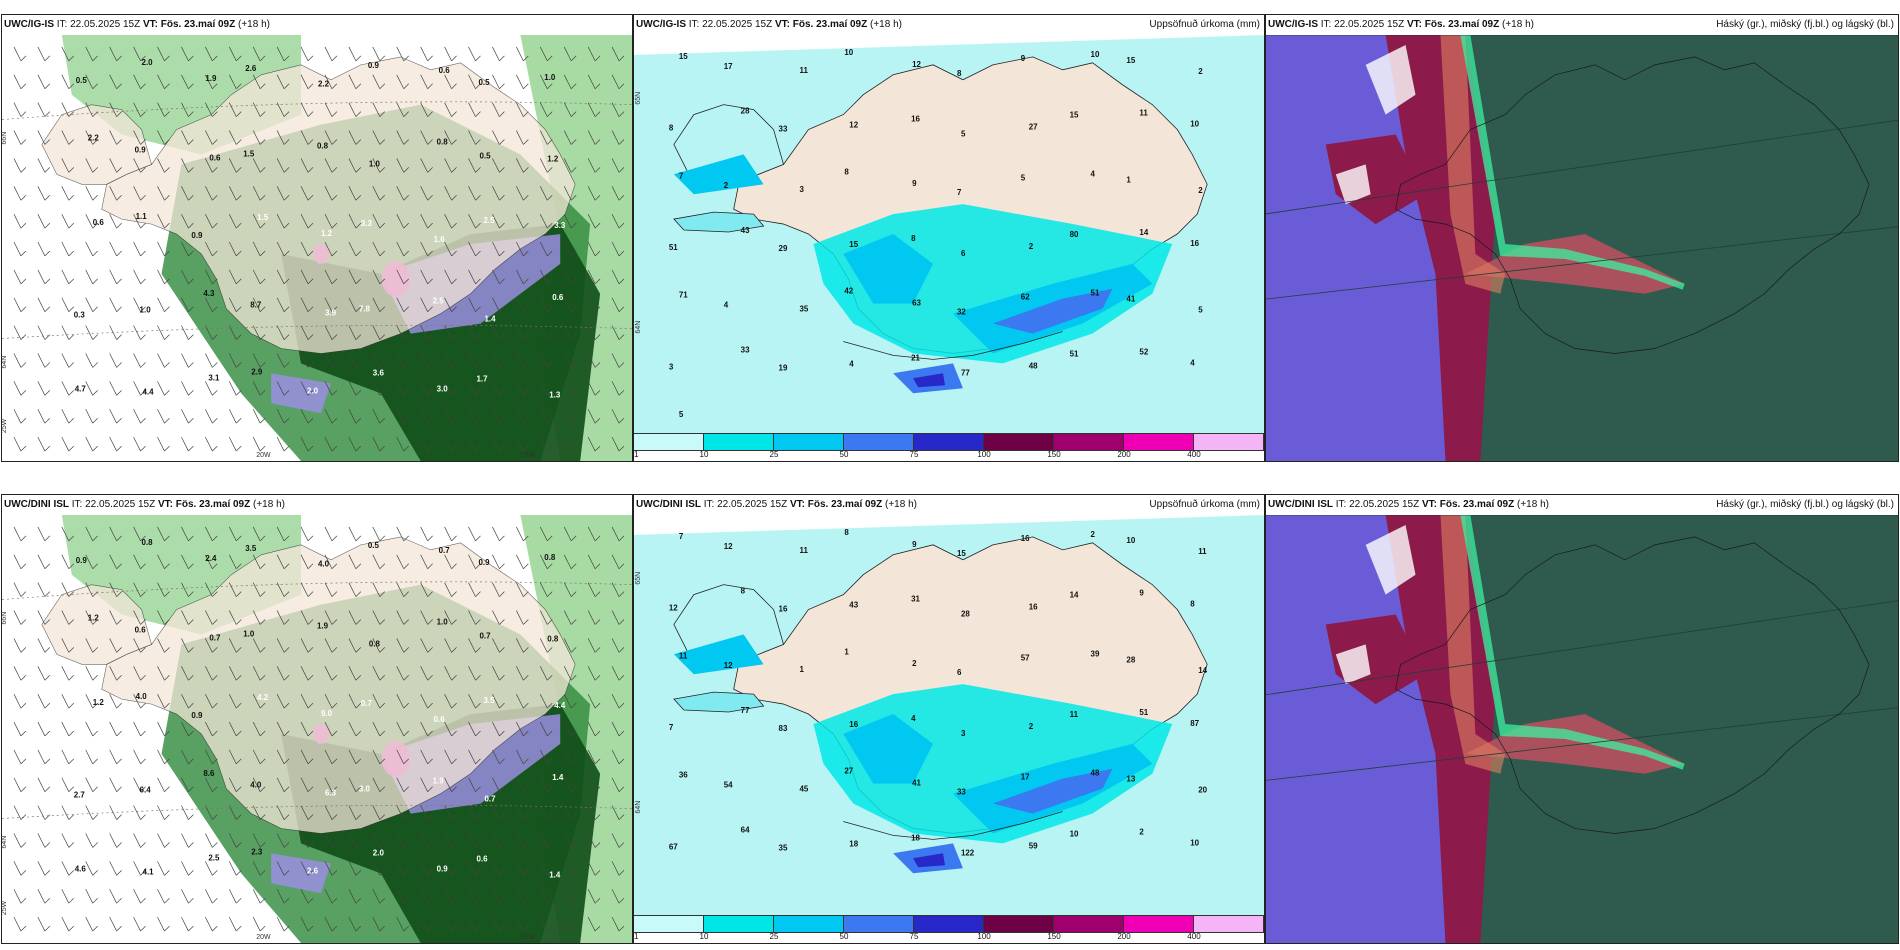  What do you see at coordinates (254, 24) in the screenshot?
I see `lead-time: (+18 h)` at bounding box center [254, 24].